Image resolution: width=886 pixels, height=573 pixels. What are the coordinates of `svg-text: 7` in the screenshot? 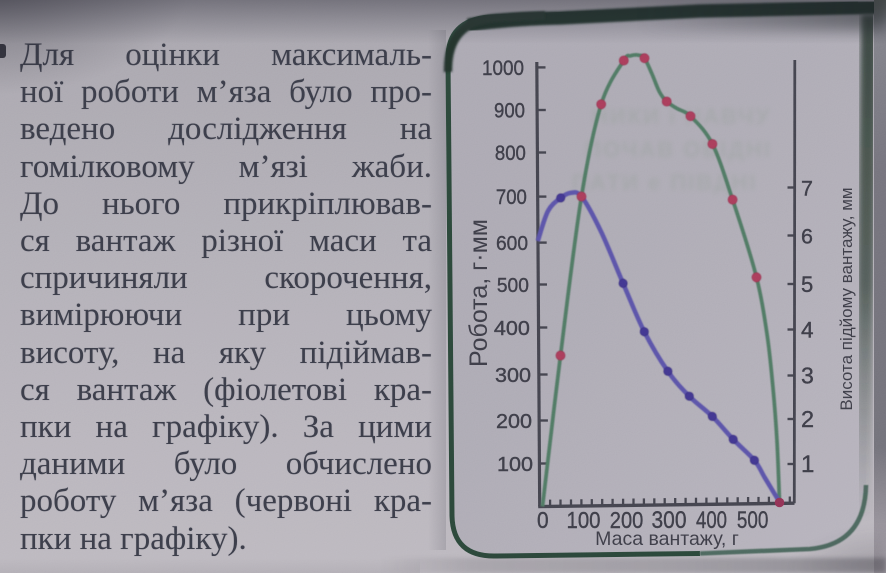 It's located at (807, 189).